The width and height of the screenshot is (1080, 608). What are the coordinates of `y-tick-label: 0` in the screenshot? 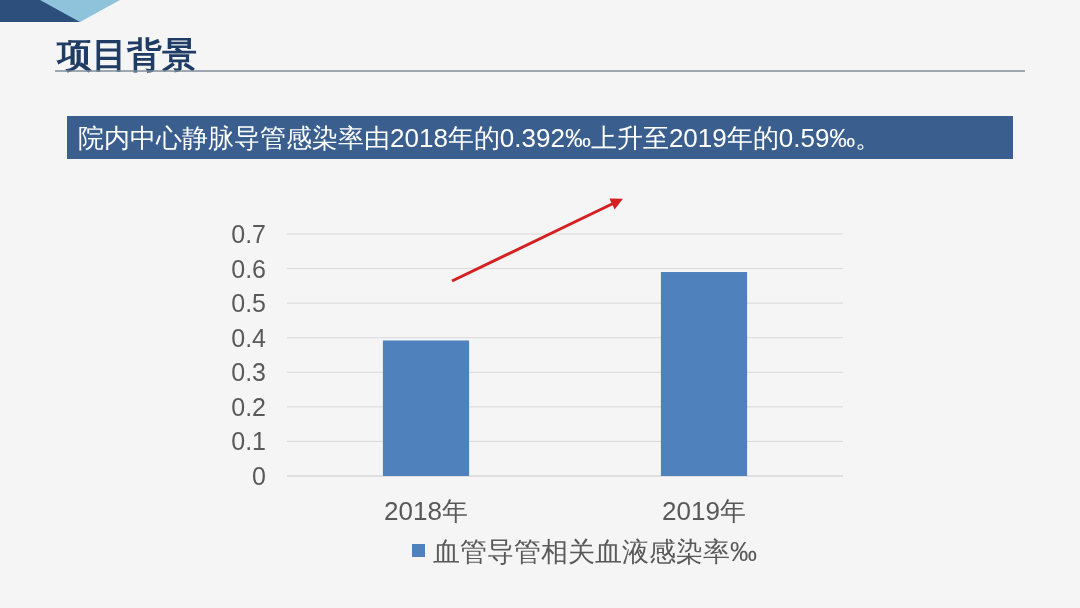 It's located at (259, 476).